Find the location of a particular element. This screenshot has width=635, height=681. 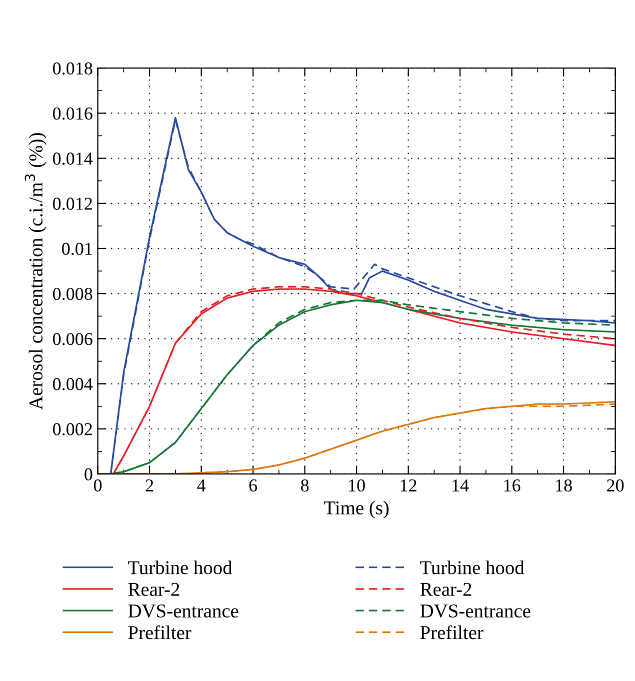

y-tick-label: 0.014 is located at coordinates (72, 158).